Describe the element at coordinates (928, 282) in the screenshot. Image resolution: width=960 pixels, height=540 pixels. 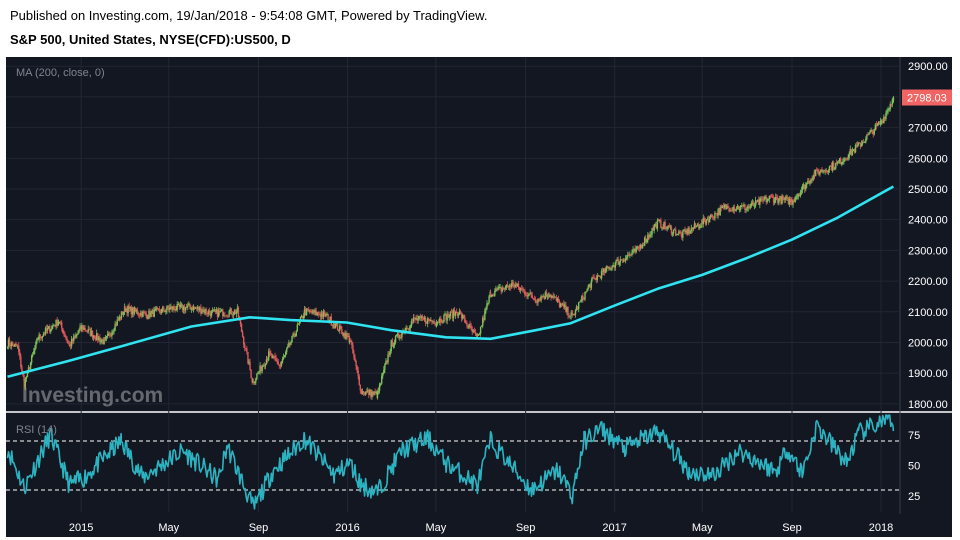
I see `price-tick-label: 2200.00` at that location.